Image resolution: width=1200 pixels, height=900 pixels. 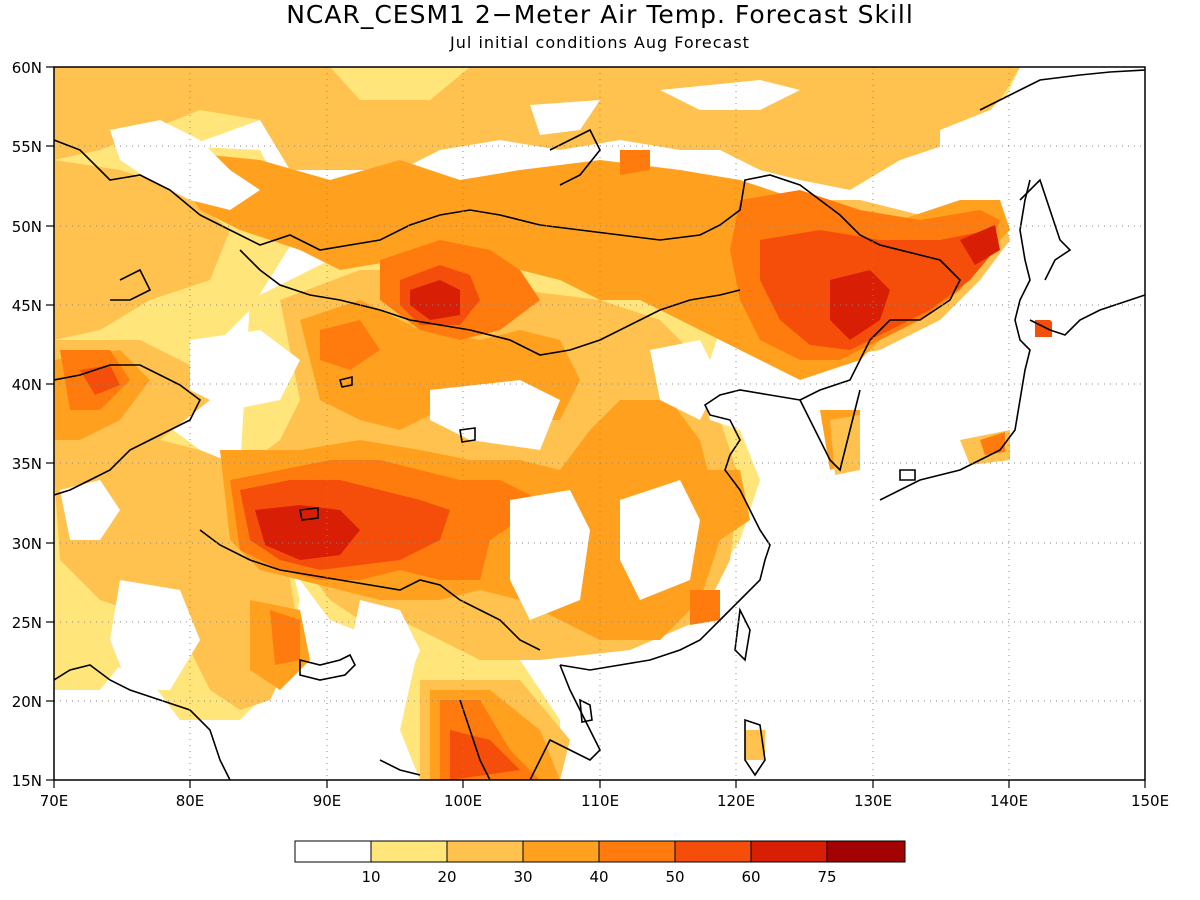 I want to click on lat-tick-label: 45N, so click(x=27, y=306).